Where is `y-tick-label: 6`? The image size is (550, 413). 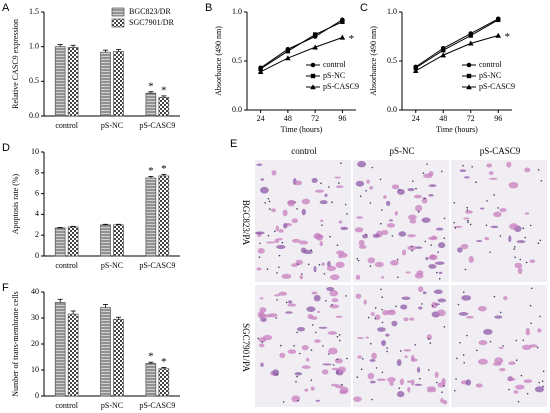
y-tick-label: 6 is located at coordinates (37, 192).